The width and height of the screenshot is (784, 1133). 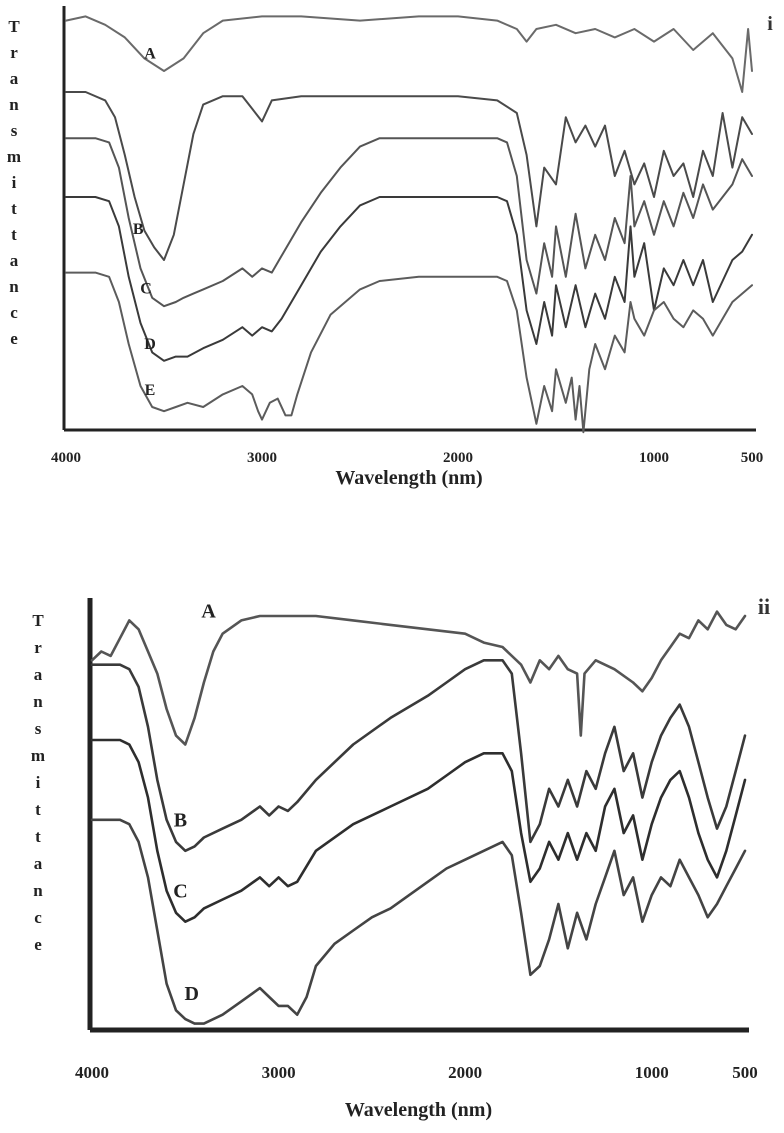 I want to click on panel-label: ii, so click(x=764, y=606).